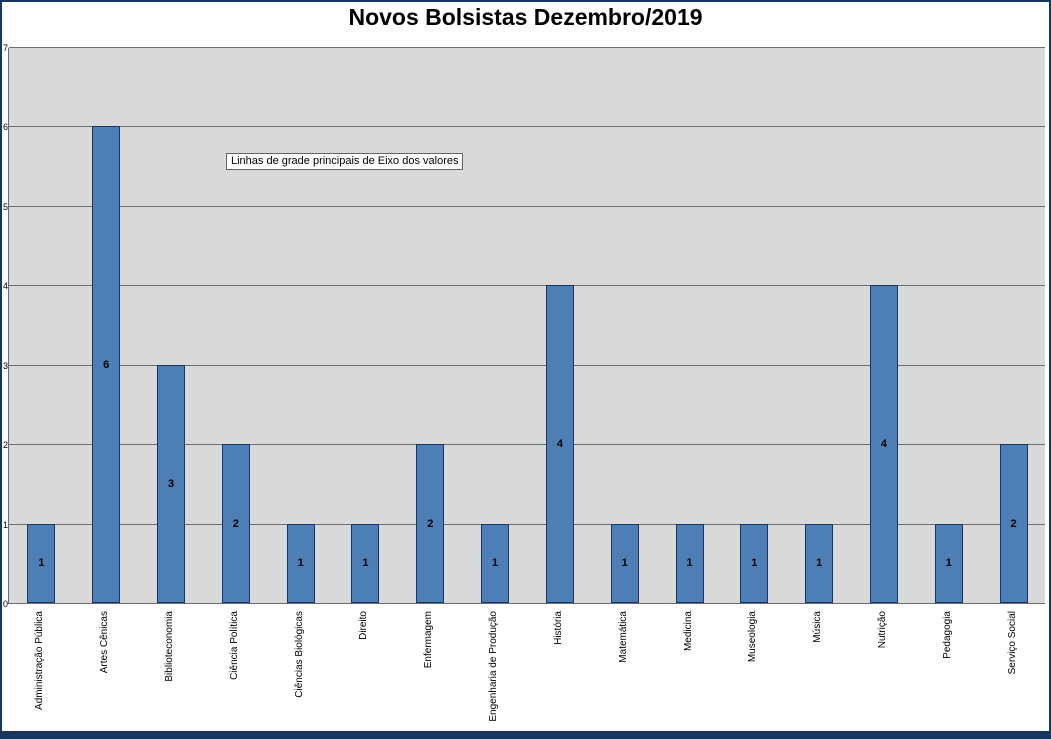 Image resolution: width=1051 pixels, height=739 pixels. What do you see at coordinates (364, 625) in the screenshot?
I see `category-label: Direito` at bounding box center [364, 625].